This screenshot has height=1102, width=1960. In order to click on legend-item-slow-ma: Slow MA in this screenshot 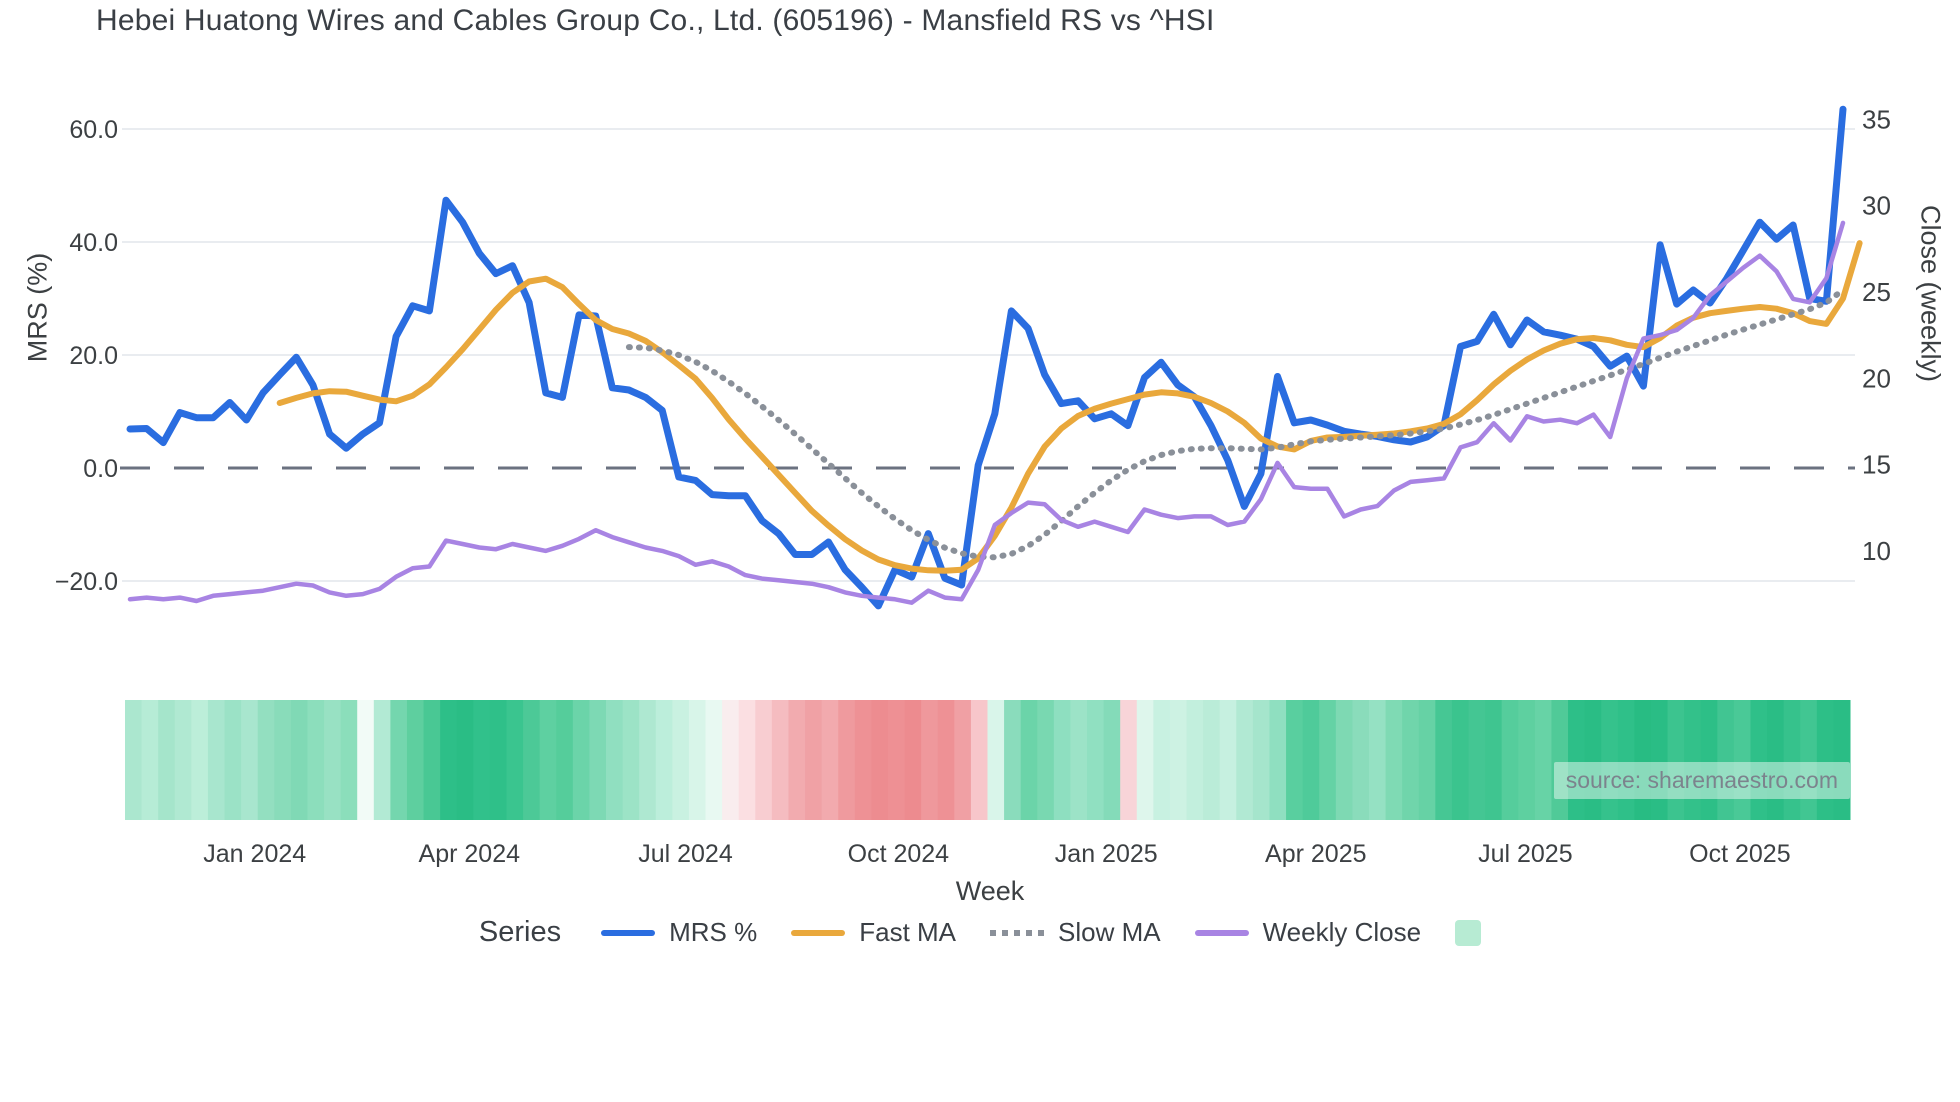, I will do `click(1075, 932)`.